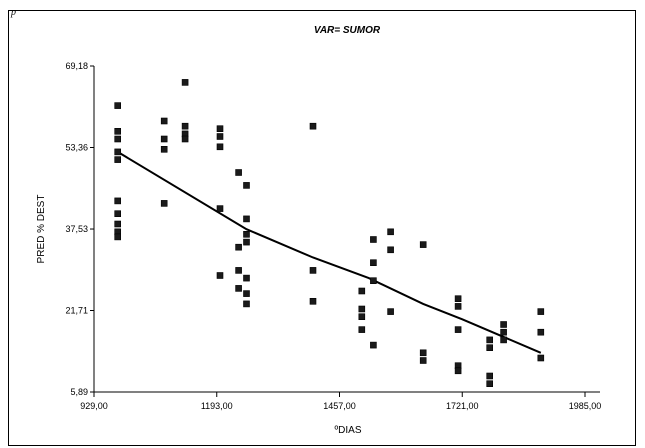  Describe the element at coordinates (41, 229) in the screenshot. I see `y-axis-title: PRED % DEST` at that location.